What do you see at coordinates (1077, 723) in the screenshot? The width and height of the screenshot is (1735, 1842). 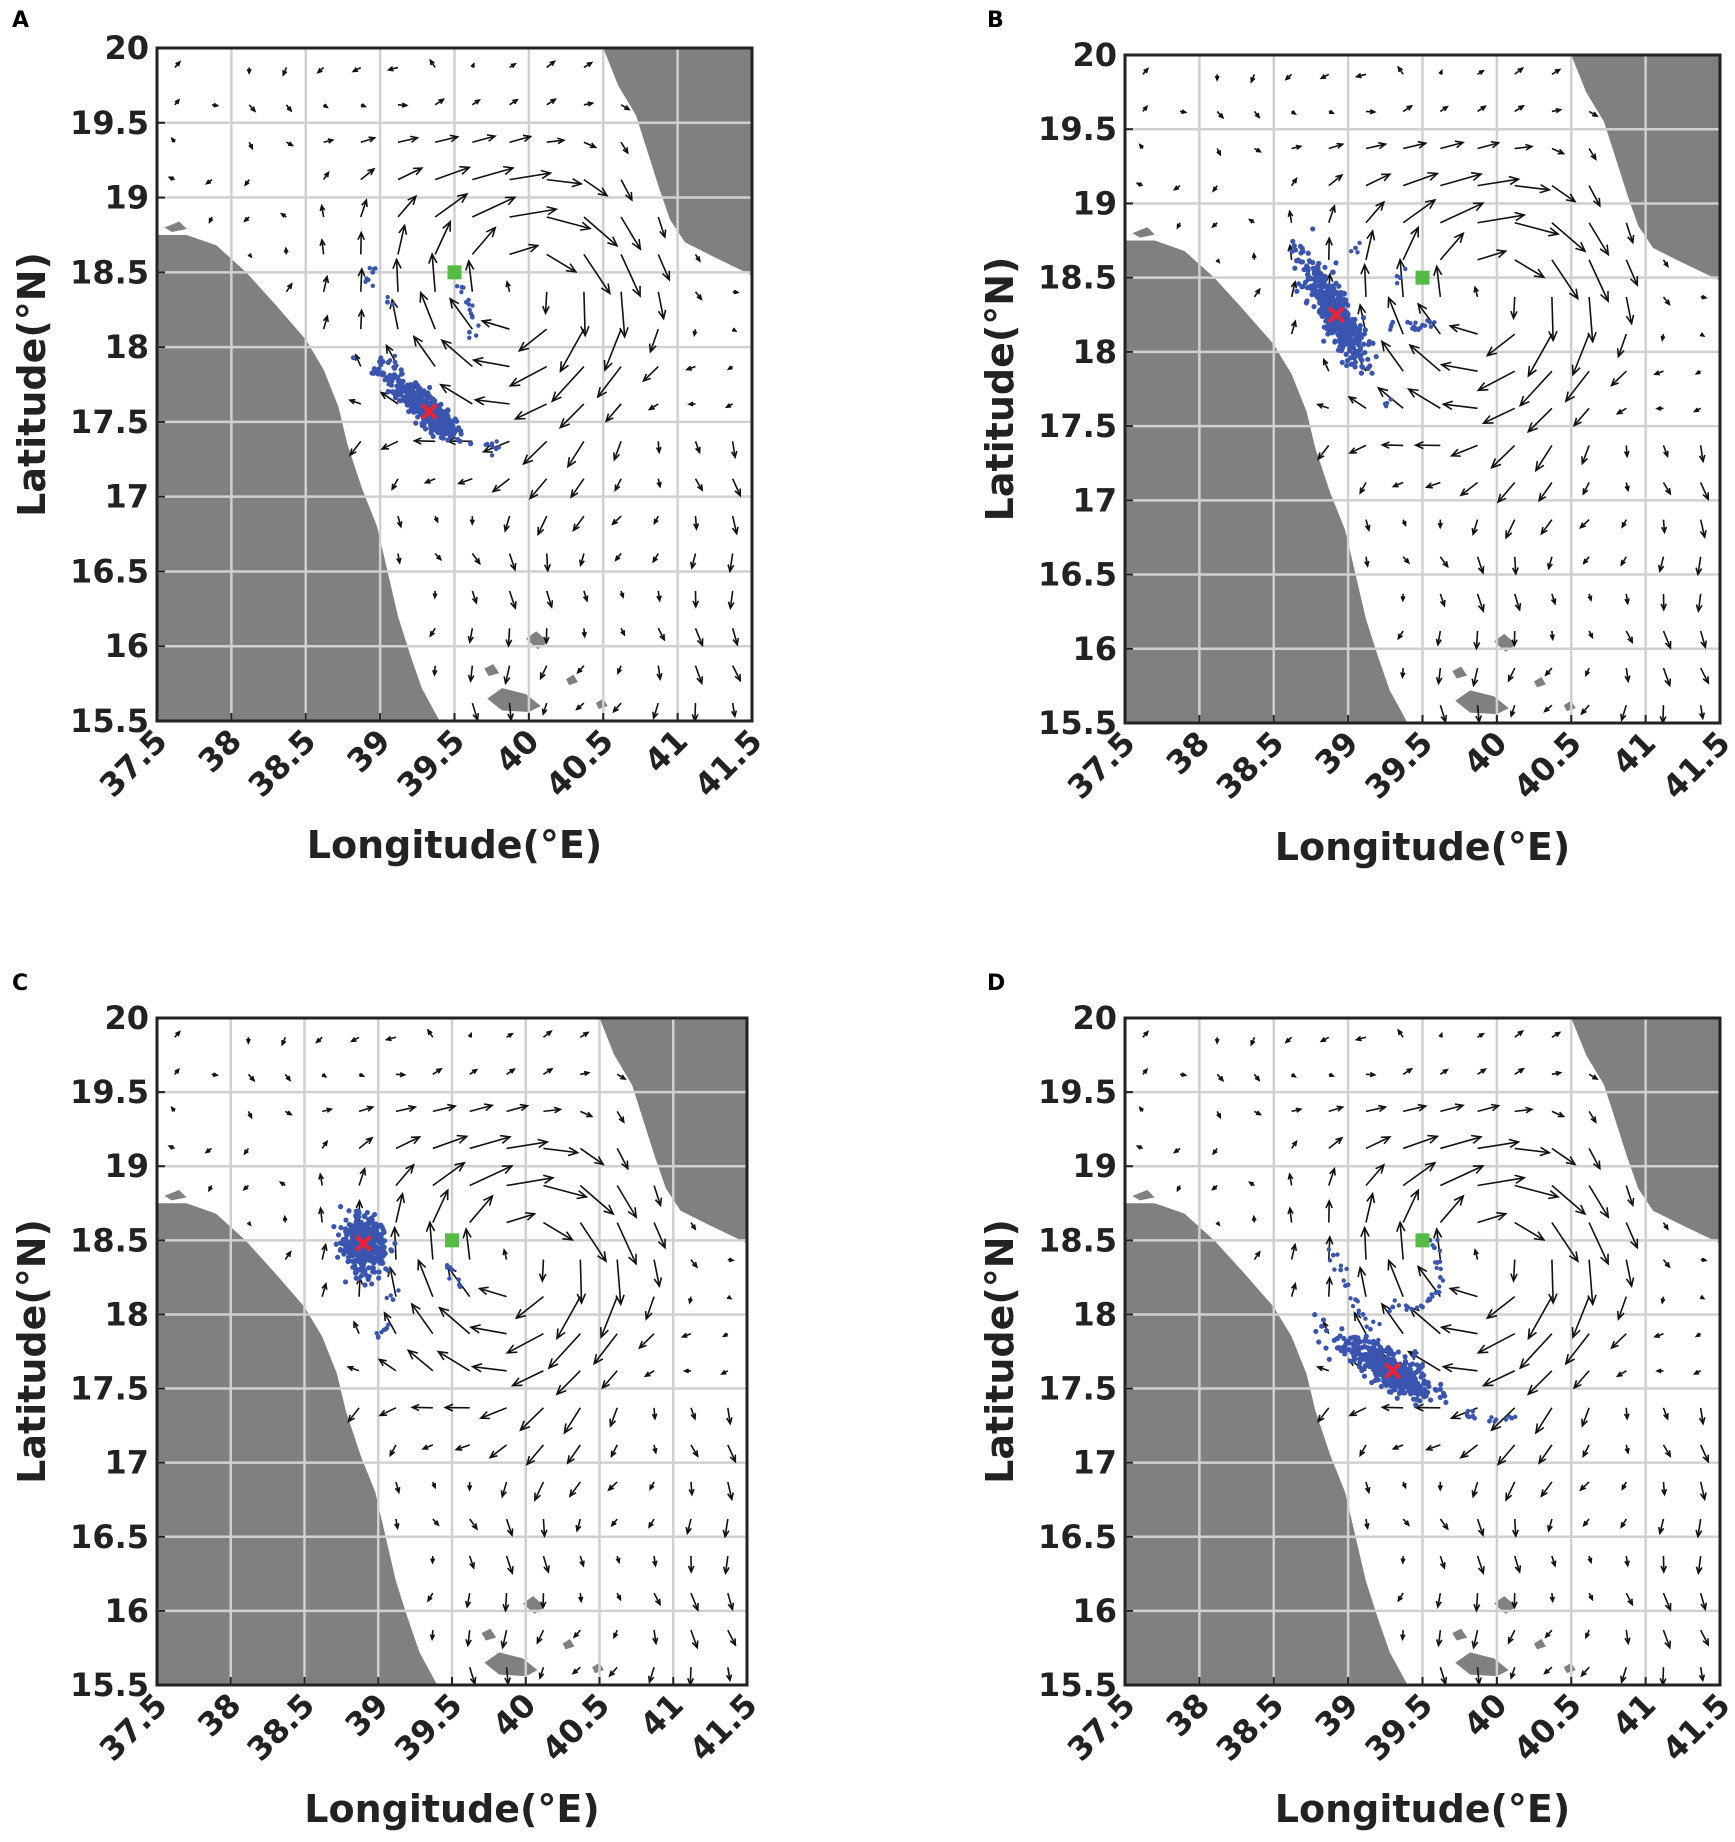 I see `y-tick-label: 15.5` at bounding box center [1077, 723].